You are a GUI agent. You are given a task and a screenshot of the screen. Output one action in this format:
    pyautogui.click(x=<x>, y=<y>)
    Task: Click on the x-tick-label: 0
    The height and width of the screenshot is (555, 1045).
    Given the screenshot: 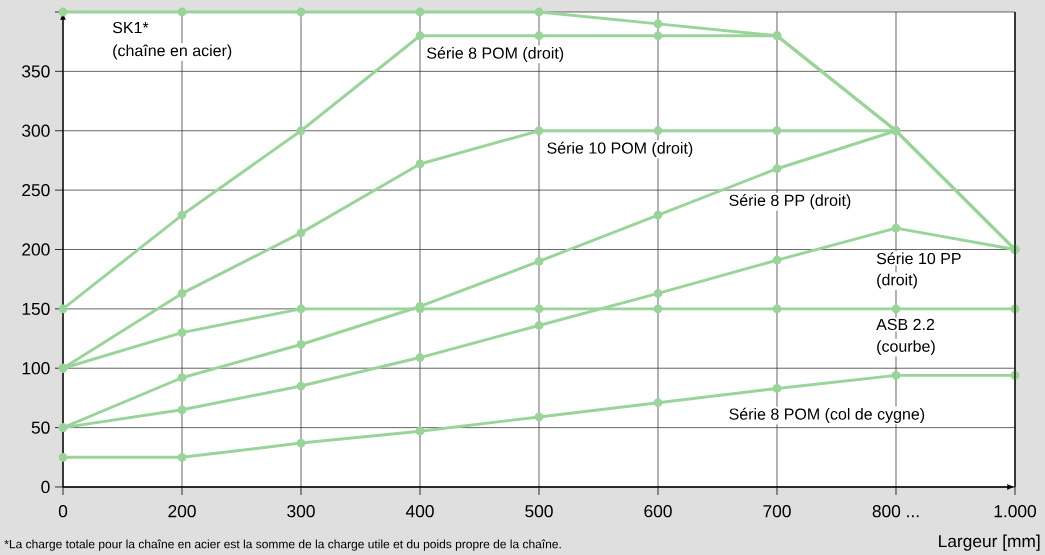 What is the action you would take?
    pyautogui.click(x=63, y=511)
    